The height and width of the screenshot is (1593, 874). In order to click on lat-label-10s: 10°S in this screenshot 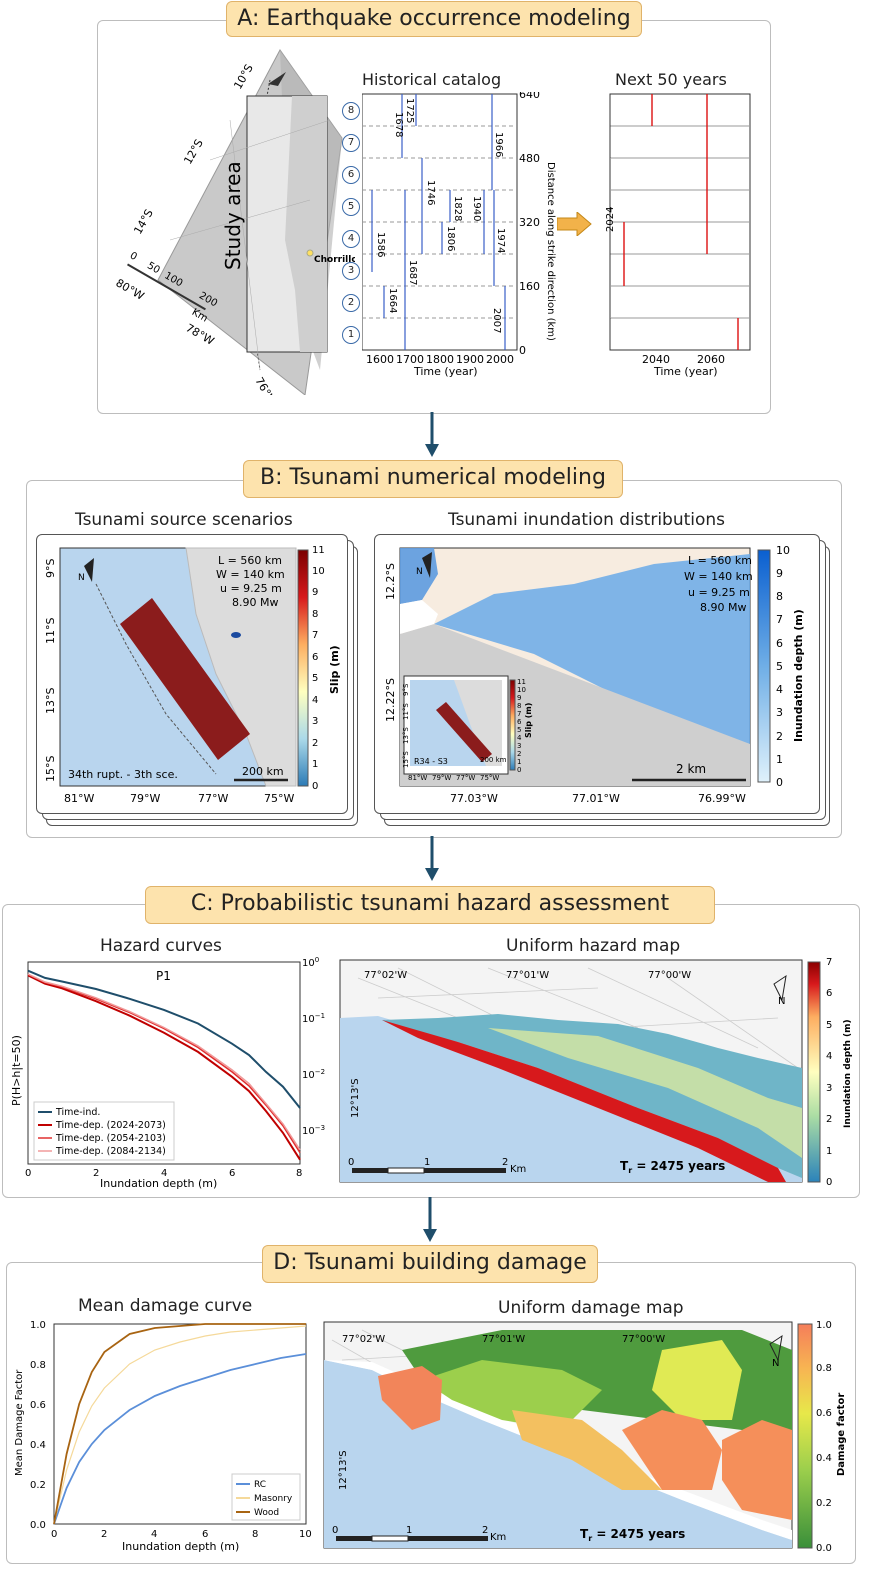, I will do `click(243, 76)`.